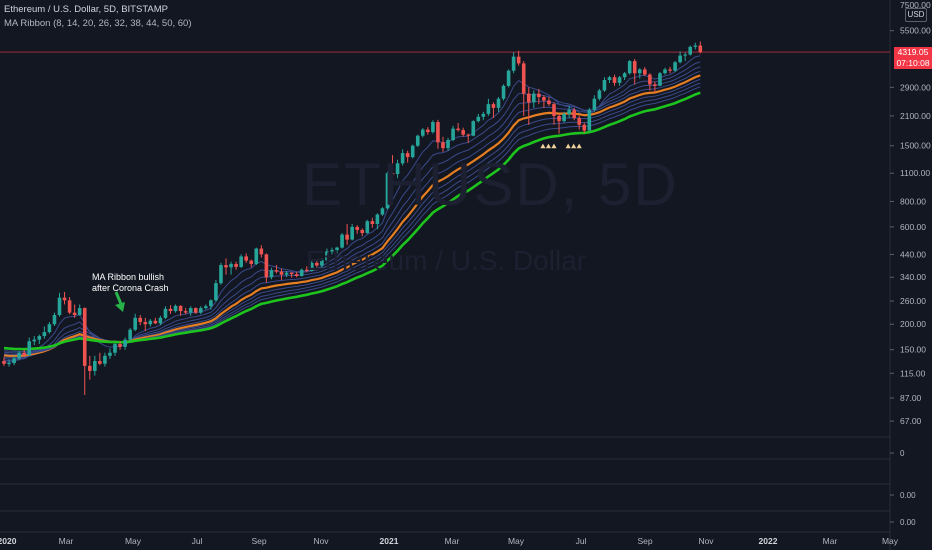  I want to click on y-tick-label: 115.00, so click(913, 373).